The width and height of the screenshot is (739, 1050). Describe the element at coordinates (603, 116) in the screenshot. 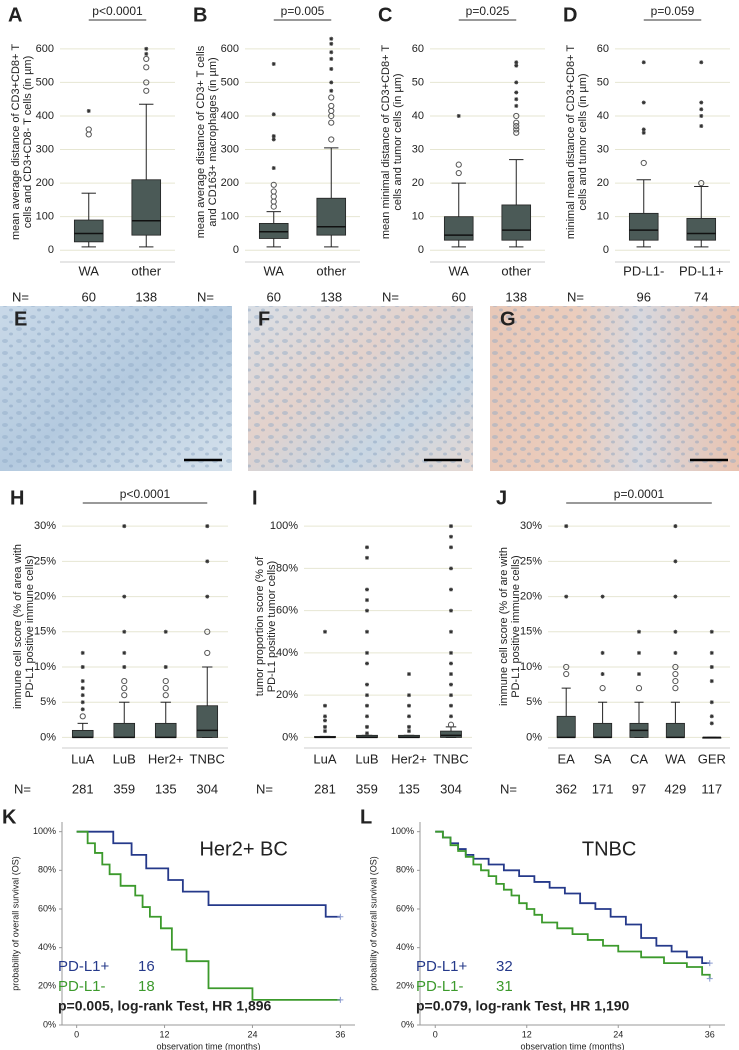

I see `y-tick-label: 40` at that location.